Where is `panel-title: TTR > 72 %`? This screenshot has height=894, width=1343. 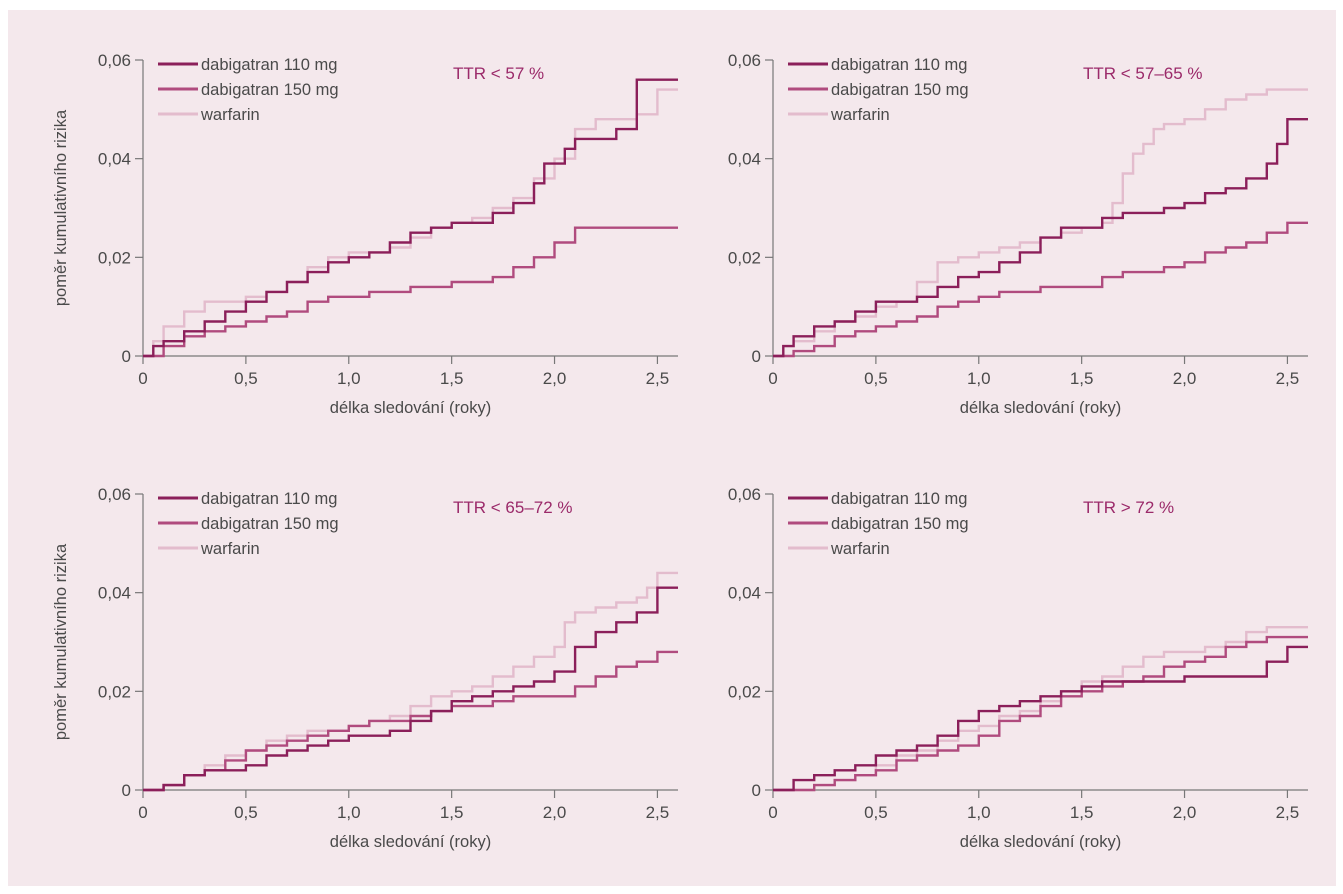
panel-title: TTR > 72 % is located at coordinates (1128, 507).